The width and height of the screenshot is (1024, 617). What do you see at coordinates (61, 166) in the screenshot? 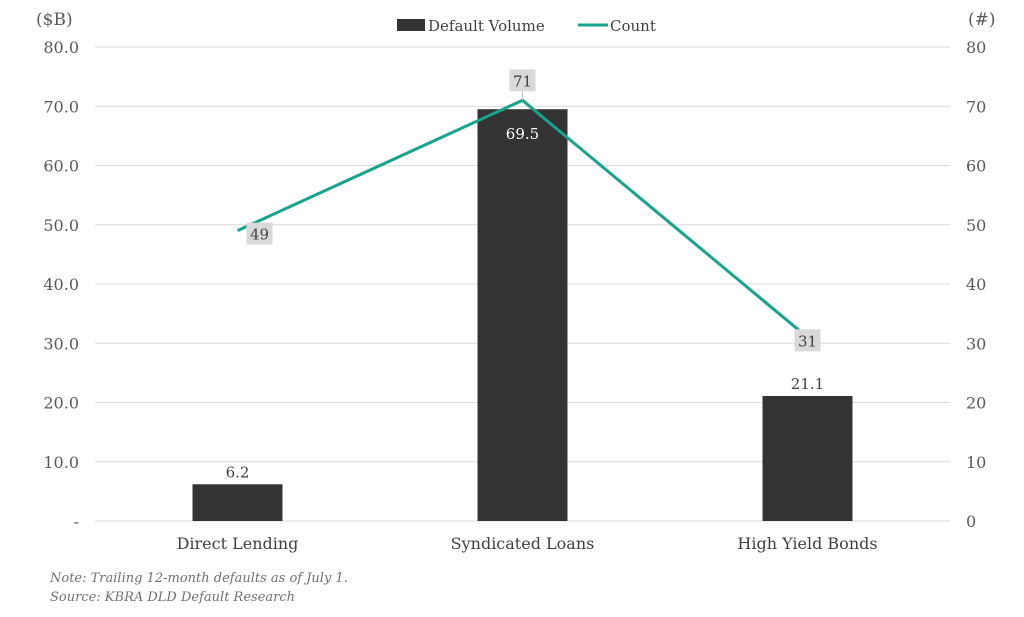
I see `y-left-tick-label: 60.0` at bounding box center [61, 166].